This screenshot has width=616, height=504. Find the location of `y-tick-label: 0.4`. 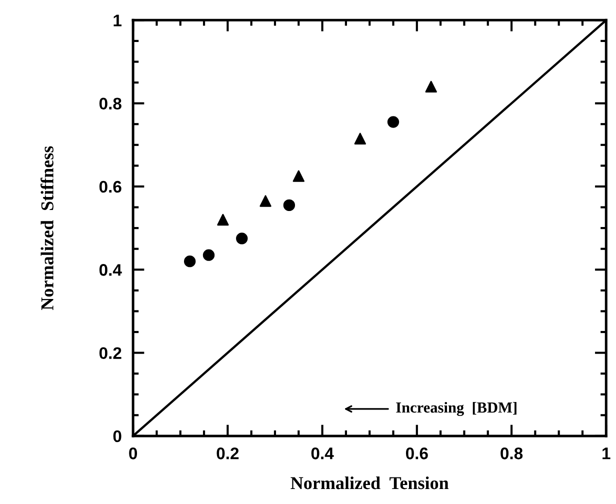

y-tick-label: 0.4 is located at coordinates (110, 270).